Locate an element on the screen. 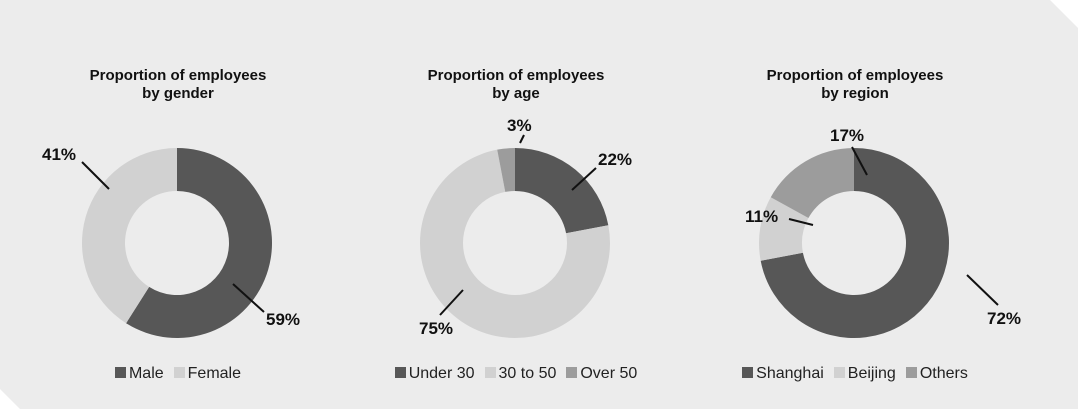 This screenshot has height=409, width=1078. chart-legend: Shanghai Beijing Others is located at coordinates (855, 374).